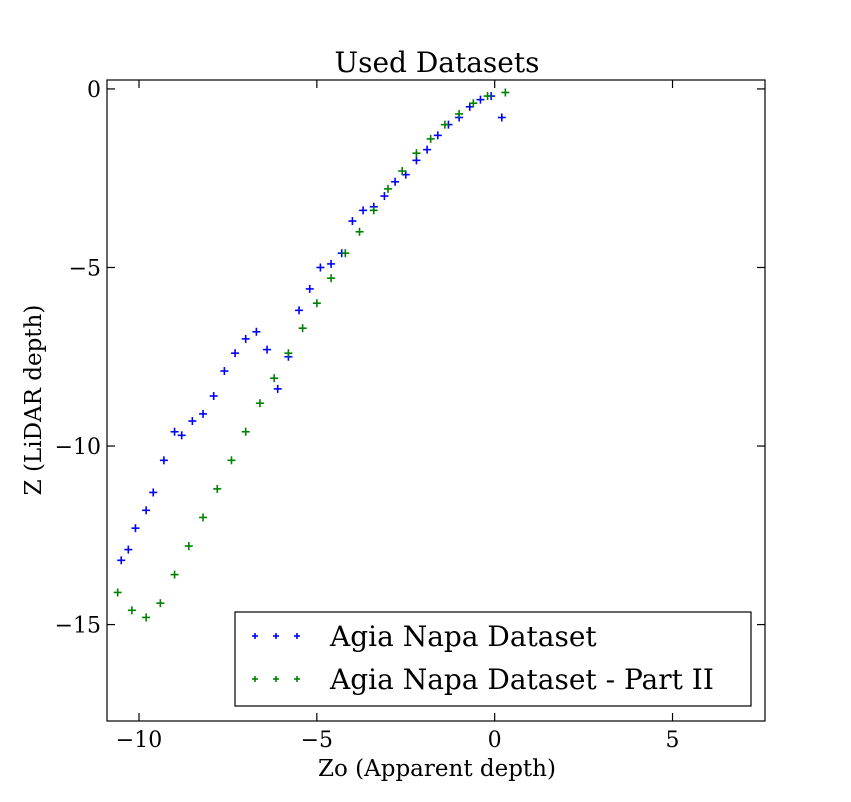 The height and width of the screenshot is (802, 851). What do you see at coordinates (437, 769) in the screenshot?
I see `x-axis-label: Zo (Apparent depth)` at bounding box center [437, 769].